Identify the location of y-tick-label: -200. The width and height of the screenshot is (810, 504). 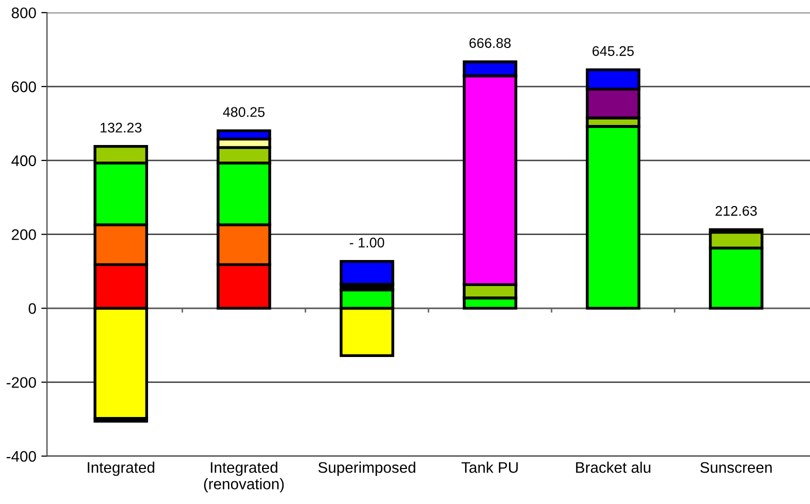
(21, 382).